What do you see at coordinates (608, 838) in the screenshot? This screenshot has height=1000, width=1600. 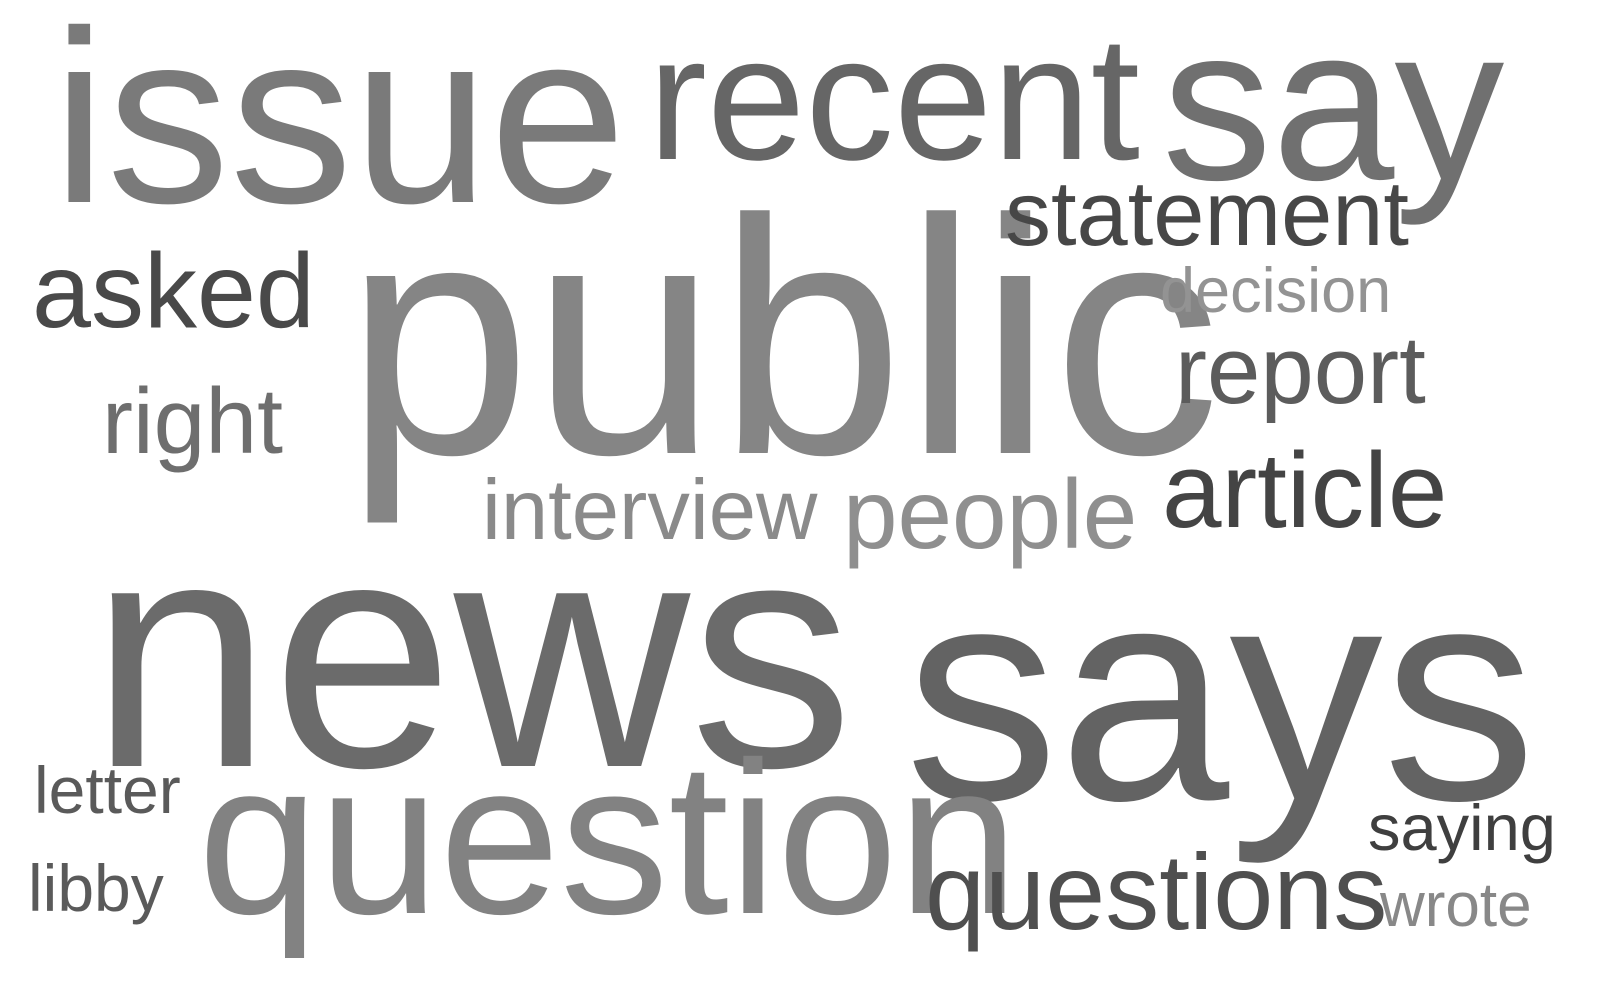 I see `word-question: question` at bounding box center [608, 838].